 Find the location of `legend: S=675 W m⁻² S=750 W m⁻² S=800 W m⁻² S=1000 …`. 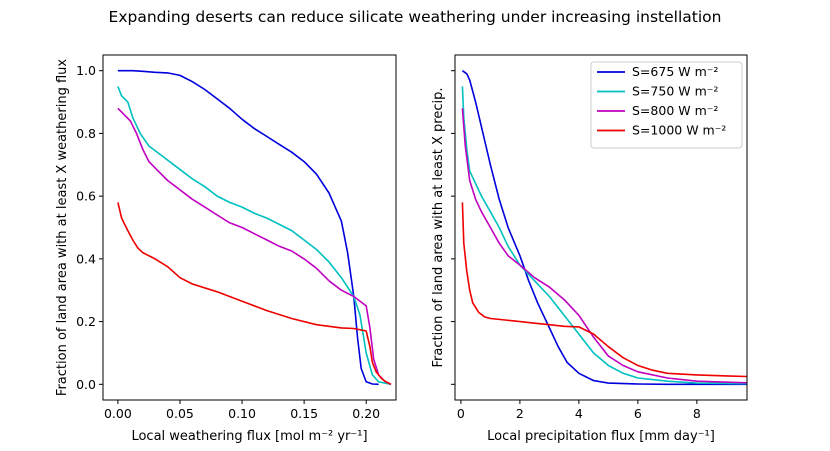

legend: S=675 W m⁻² S=750 W m⁻² S=800 W m⁻² S=1000 … is located at coordinates (666, 105).